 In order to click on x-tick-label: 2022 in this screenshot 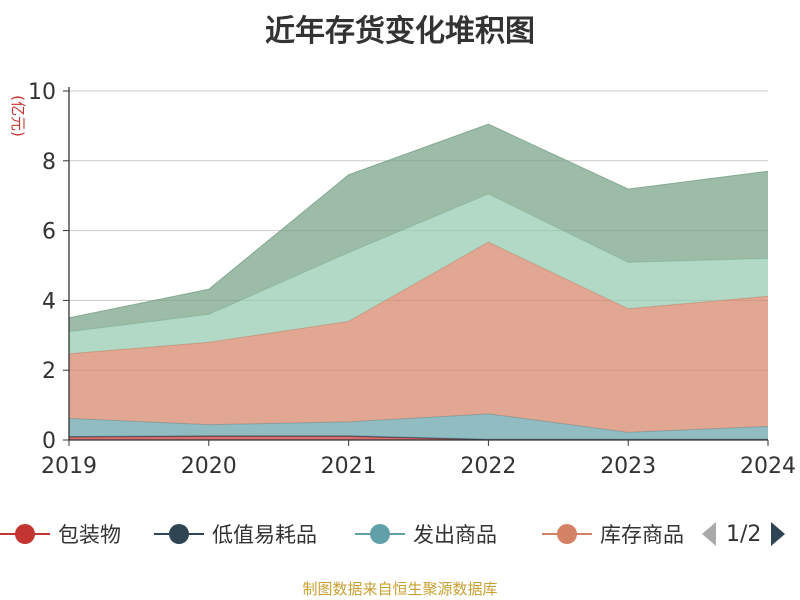, I will do `click(488, 466)`.